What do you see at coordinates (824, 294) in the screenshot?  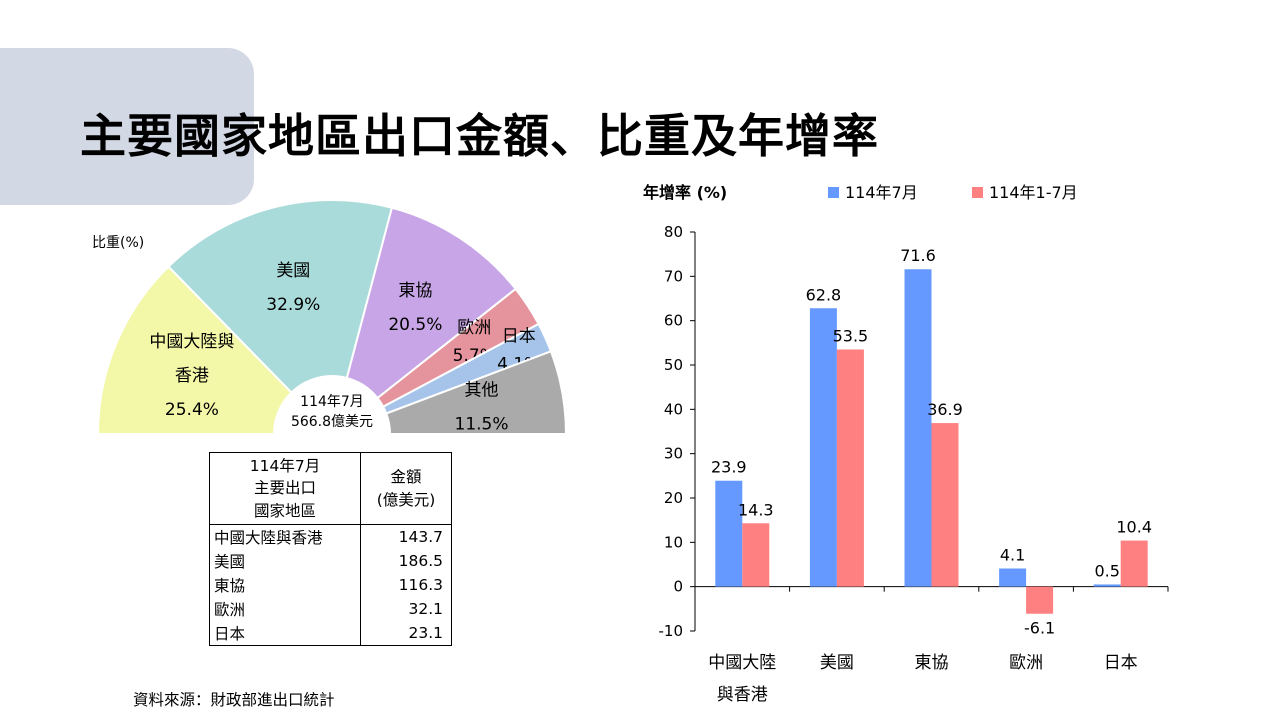 I see `bar-value-label: 62.8` at bounding box center [824, 294].